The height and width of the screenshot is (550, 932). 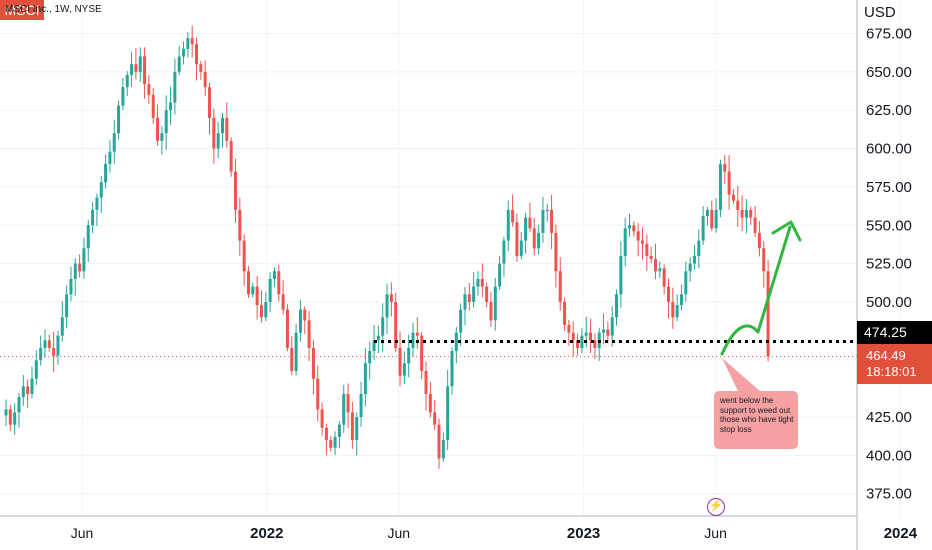 What do you see at coordinates (761, 288) in the screenshot?
I see `projection-arrow` at bounding box center [761, 288].